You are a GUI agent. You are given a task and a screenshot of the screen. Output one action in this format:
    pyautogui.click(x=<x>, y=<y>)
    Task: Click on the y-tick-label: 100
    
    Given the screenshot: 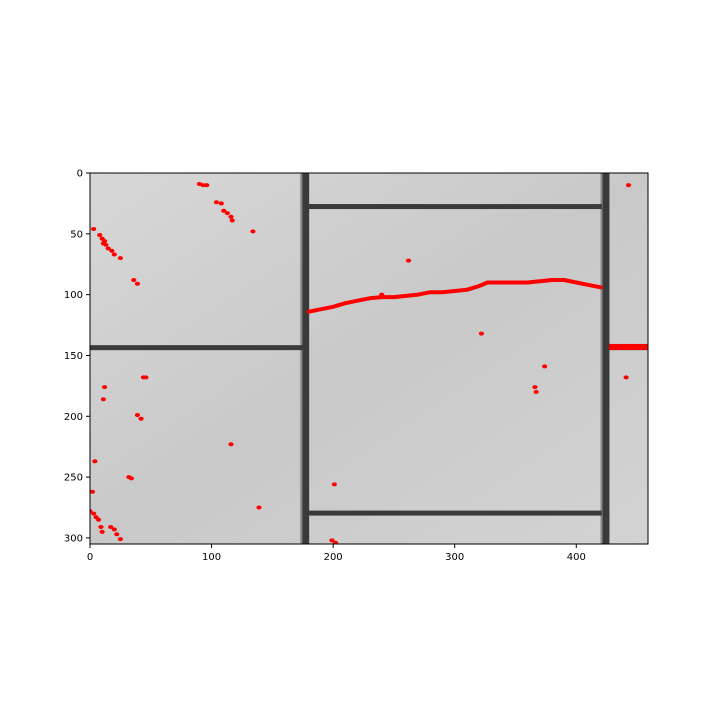 What is the action you would take?
    pyautogui.click(x=73, y=295)
    